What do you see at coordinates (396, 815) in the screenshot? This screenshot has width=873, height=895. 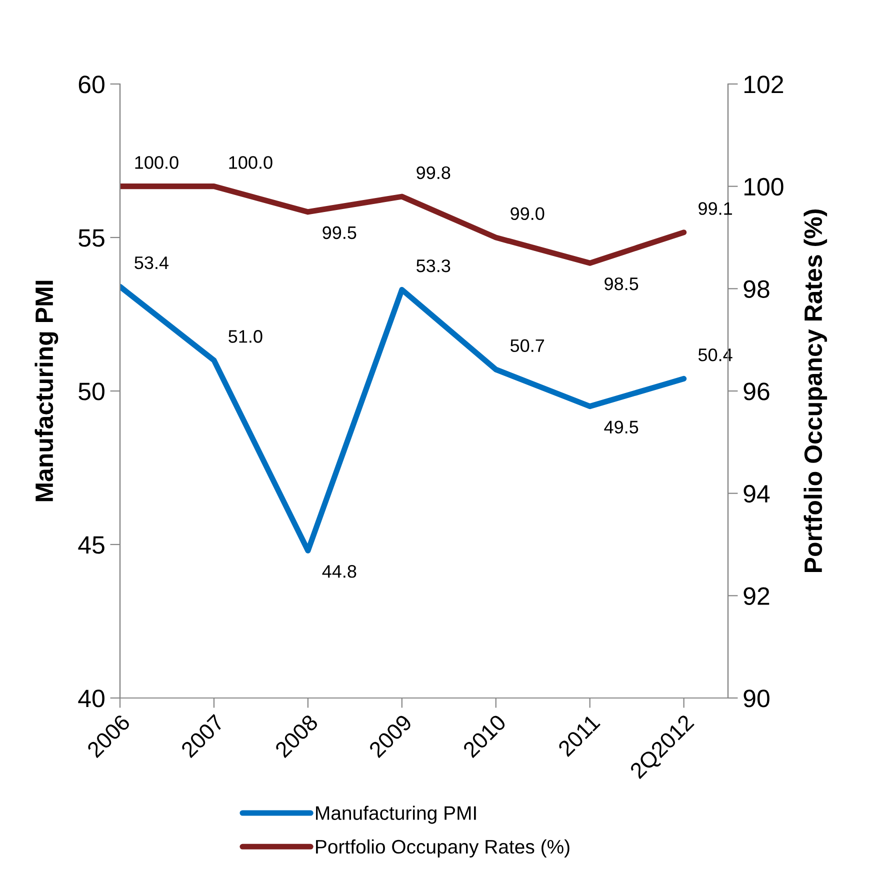 I see `legend-label: Manufacturing PMI` at bounding box center [396, 815].